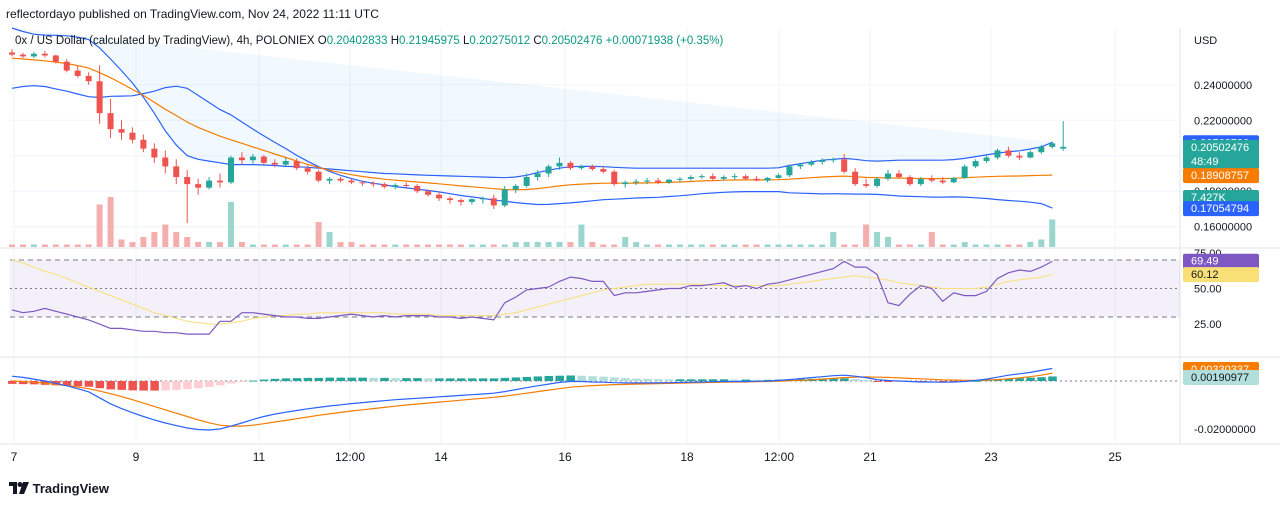 The width and height of the screenshot is (1280, 506). What do you see at coordinates (19, 488) in the screenshot?
I see `tradingview-icon` at bounding box center [19, 488].